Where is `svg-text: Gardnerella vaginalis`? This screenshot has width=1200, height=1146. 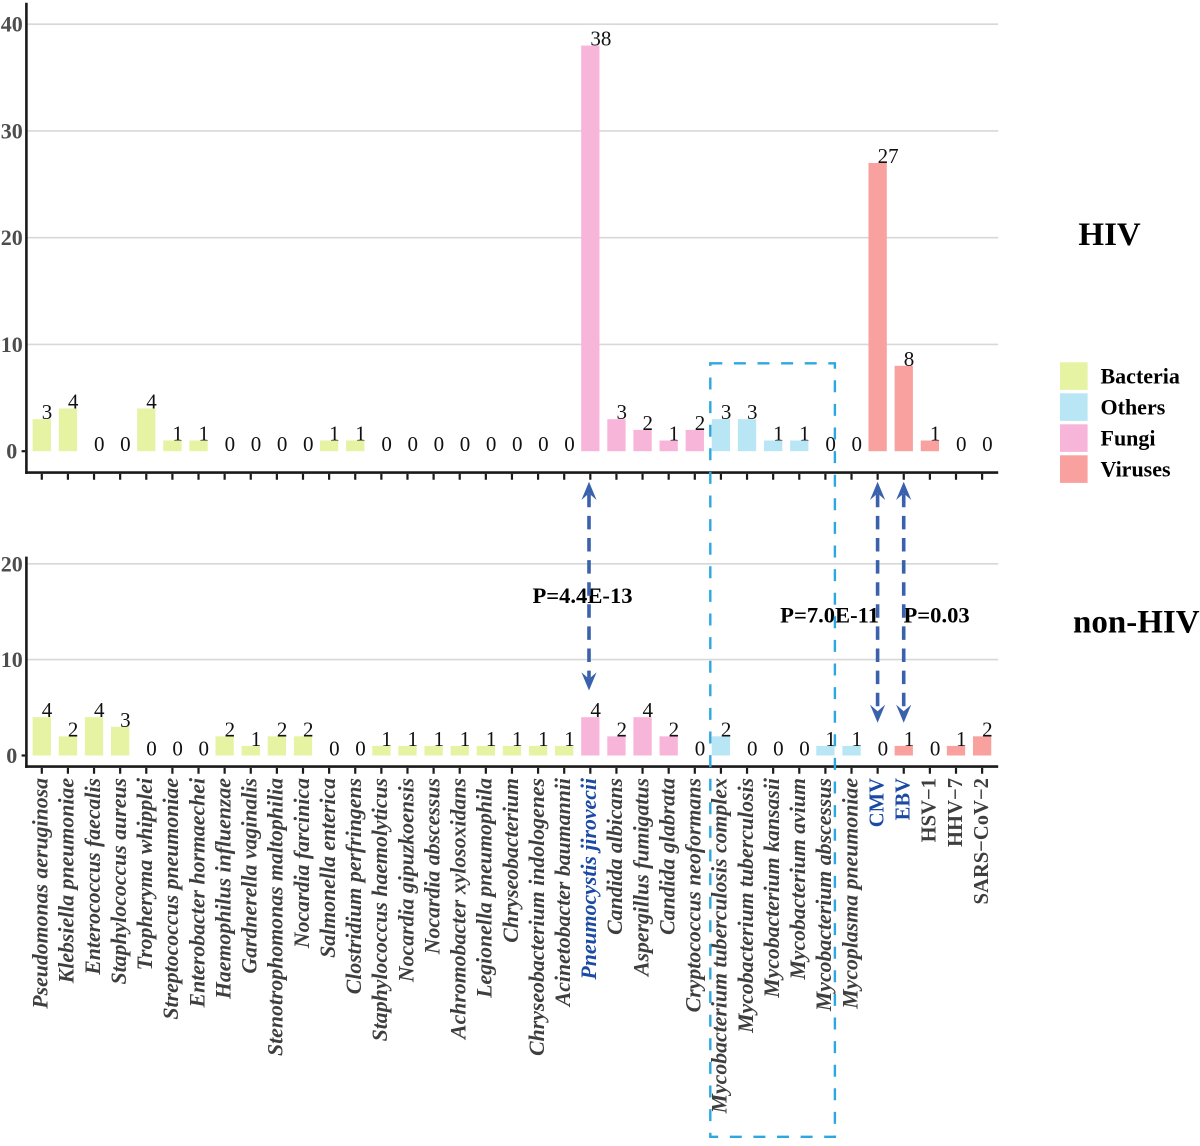 svg-text: Gardnerella vaginalis is located at coordinates (250, 876).